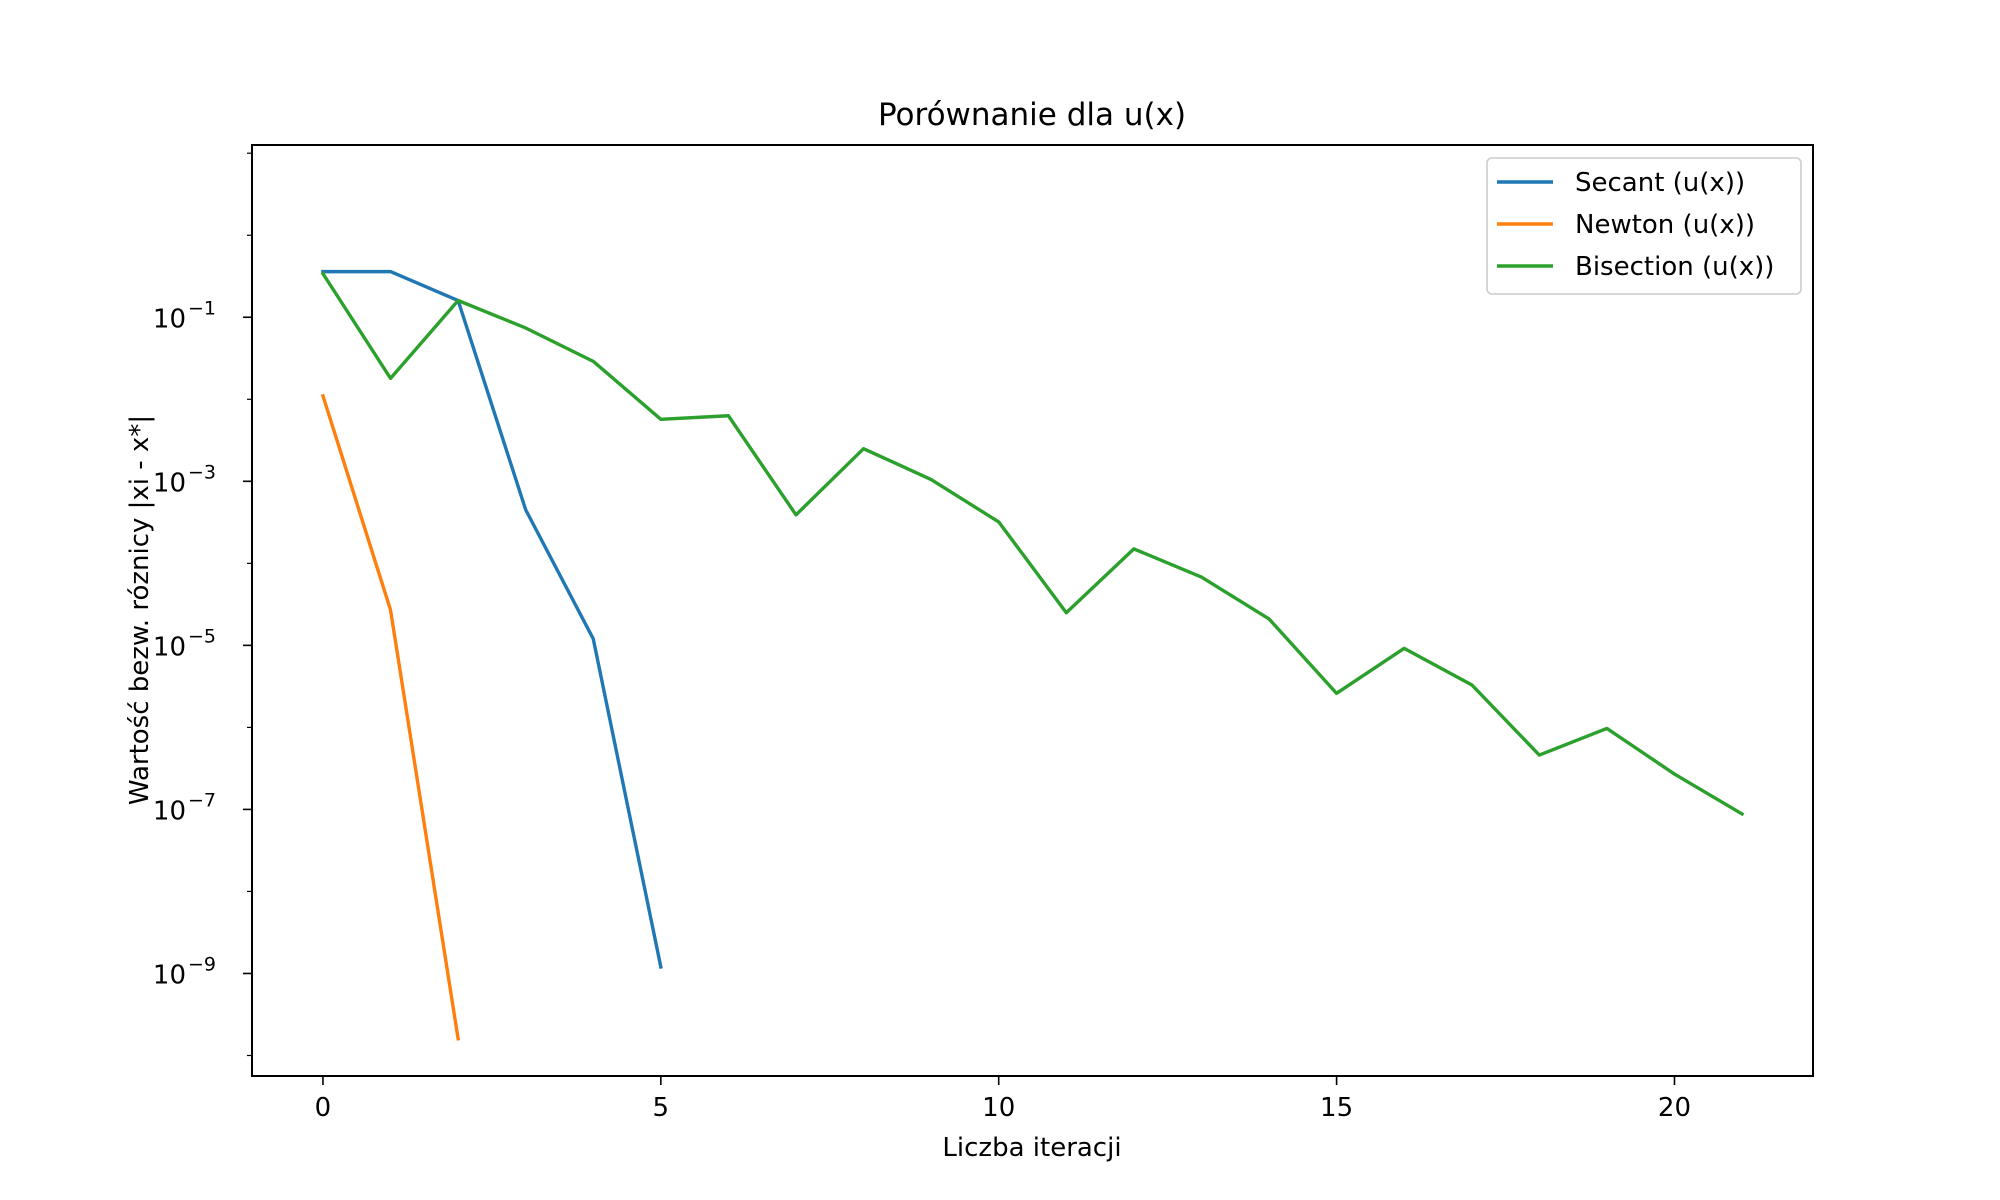 This screenshot has width=2000, height=1200. Describe the element at coordinates (202, 800) in the screenshot. I see `y-tick-exponent: −7` at that location.